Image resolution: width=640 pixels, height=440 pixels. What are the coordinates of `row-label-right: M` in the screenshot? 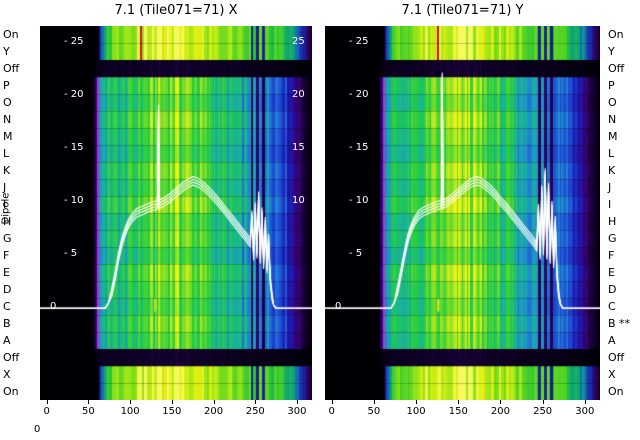 It's located at (613, 136).